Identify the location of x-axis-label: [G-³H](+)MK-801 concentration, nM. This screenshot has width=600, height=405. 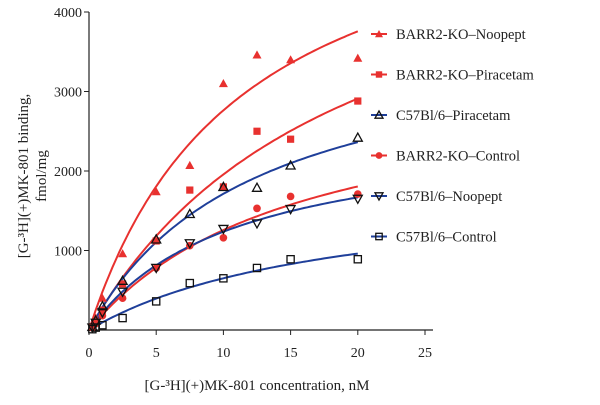
(257, 386).